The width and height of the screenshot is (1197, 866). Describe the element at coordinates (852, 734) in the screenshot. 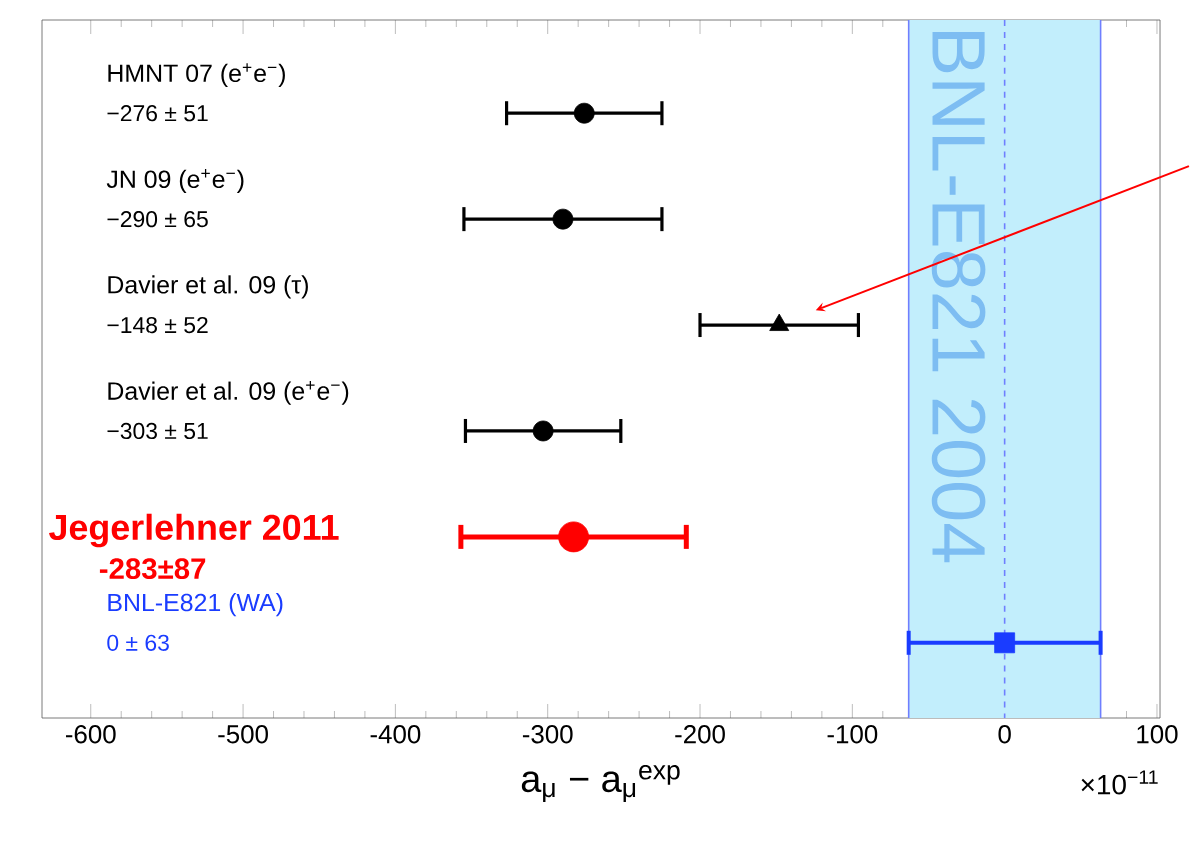

I see `x-tick-label: -100` at that location.